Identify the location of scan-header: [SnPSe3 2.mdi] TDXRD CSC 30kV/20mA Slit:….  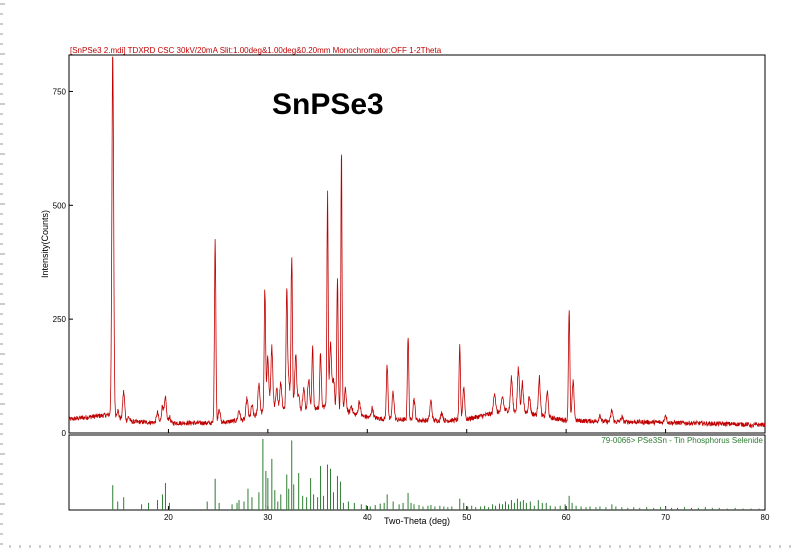
(256, 50).